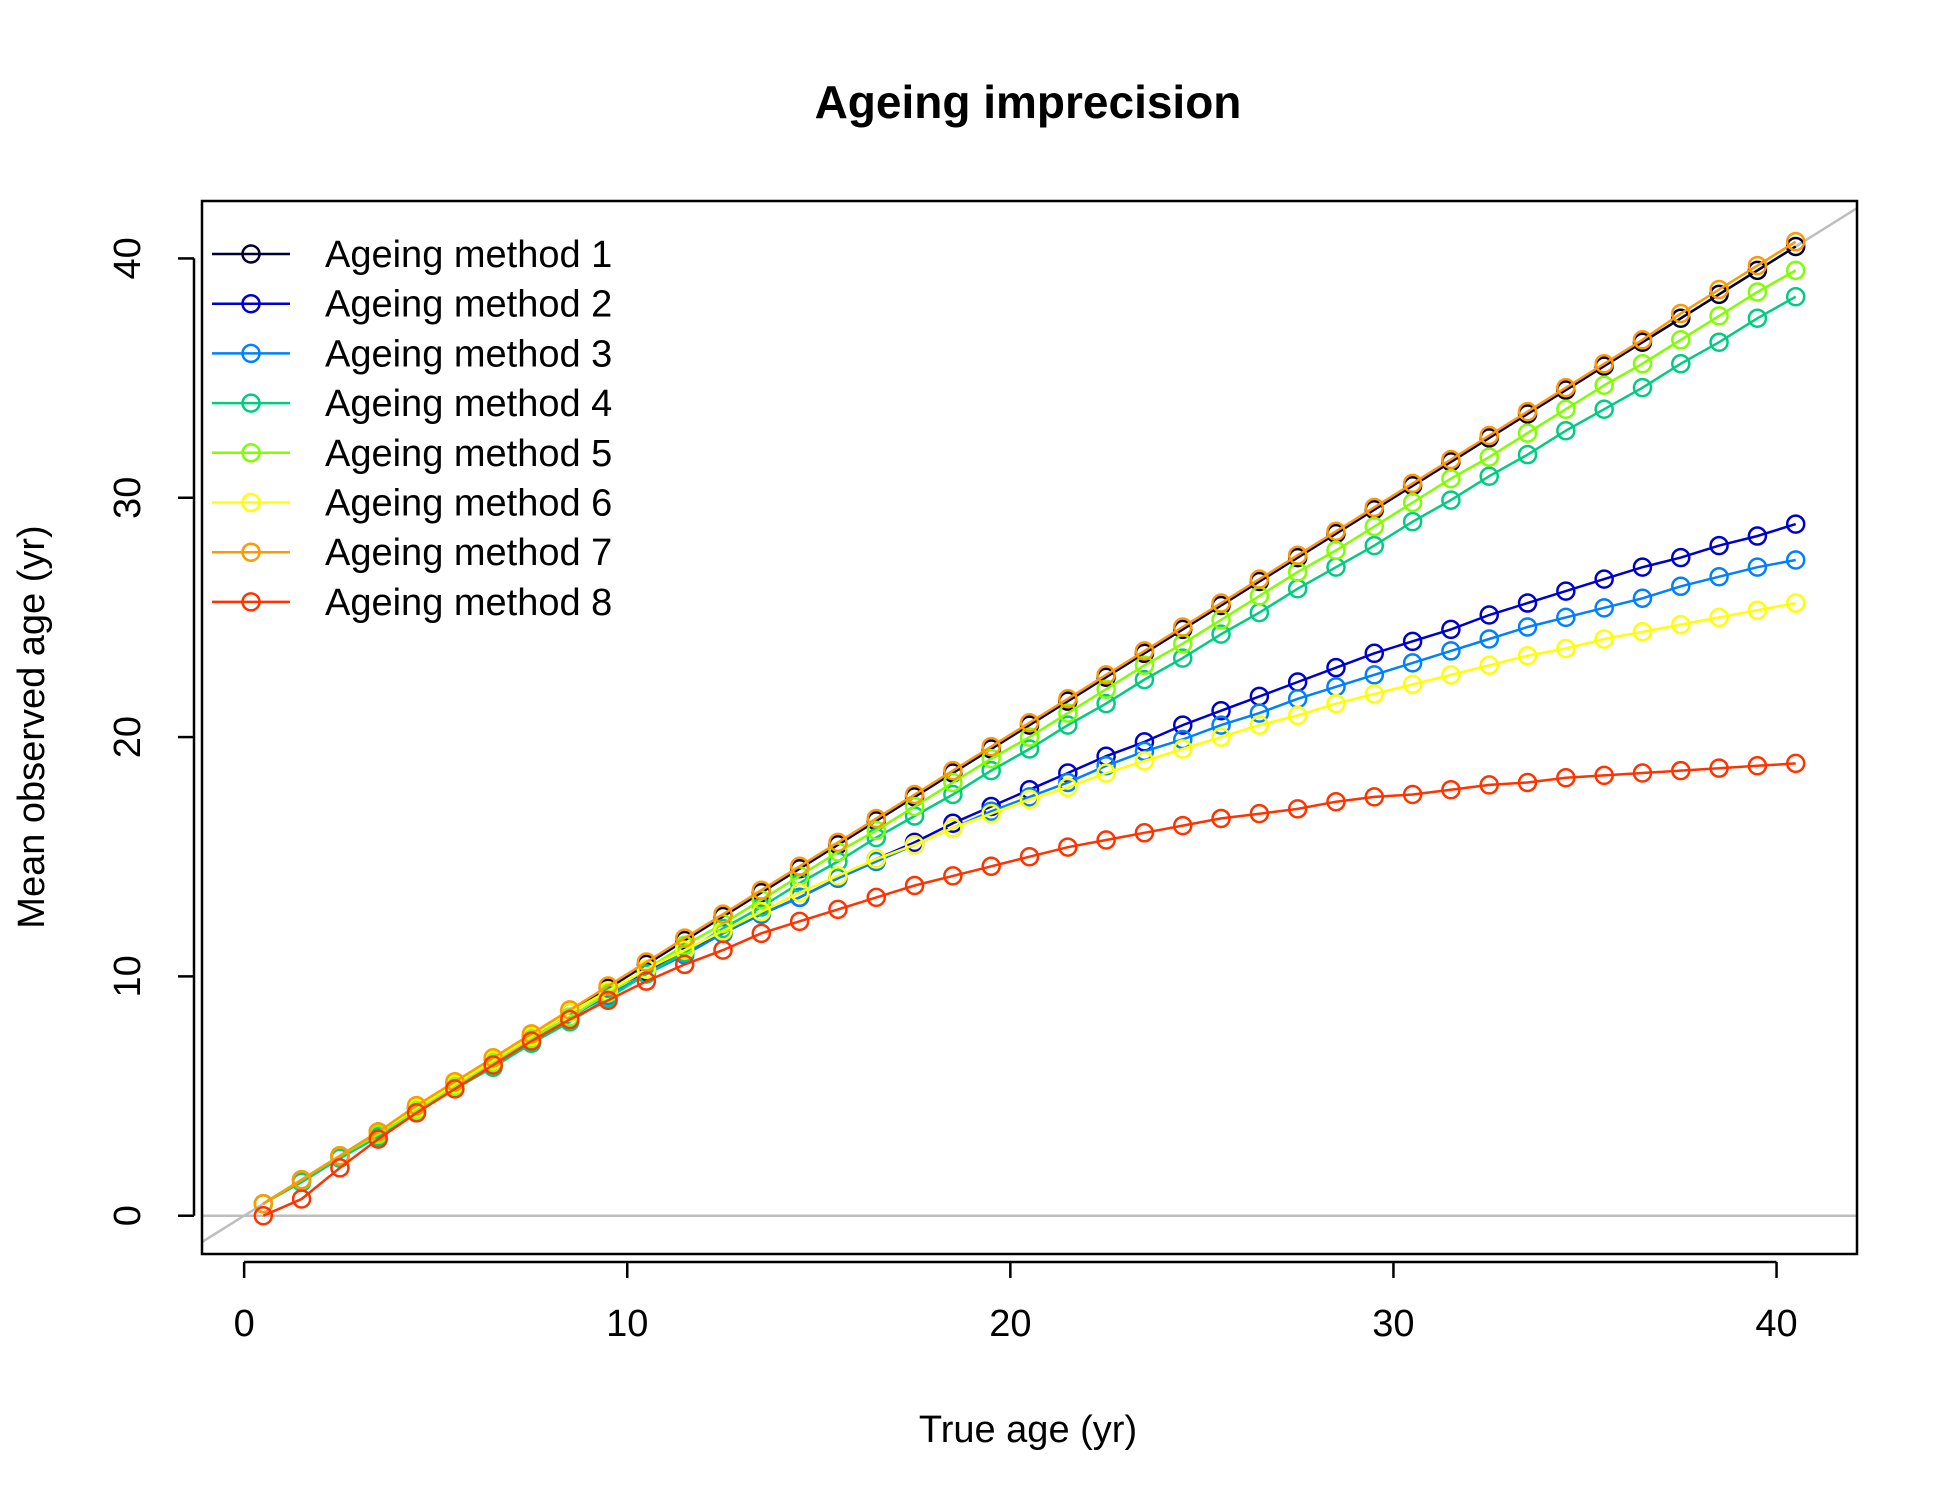 This screenshot has width=1950, height=1500. What do you see at coordinates (468, 504) in the screenshot?
I see `legend-label: Ageing method 6` at bounding box center [468, 504].